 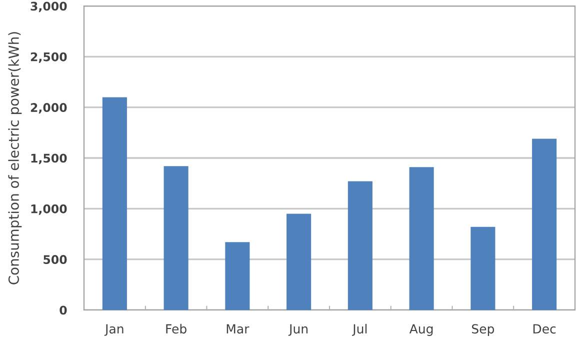 What do you see at coordinates (55, 259) in the screenshot?
I see `y-tick-label: 500` at bounding box center [55, 259].